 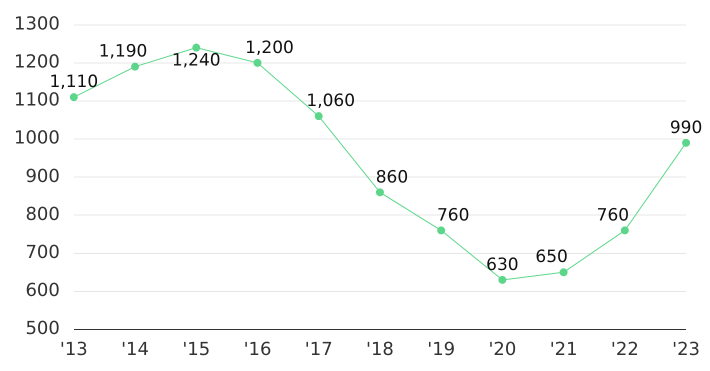 I want to click on y-tick-label: 800, so click(x=42, y=214).